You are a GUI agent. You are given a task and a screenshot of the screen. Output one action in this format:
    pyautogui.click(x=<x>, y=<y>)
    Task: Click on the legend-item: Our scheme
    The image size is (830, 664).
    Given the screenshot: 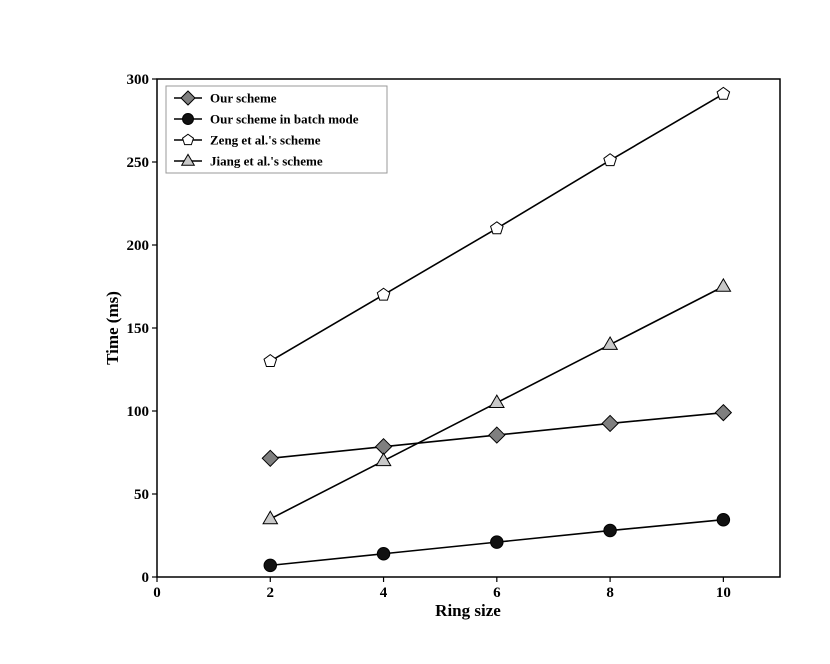 What is the action you would take?
    pyautogui.click(x=225, y=98)
    